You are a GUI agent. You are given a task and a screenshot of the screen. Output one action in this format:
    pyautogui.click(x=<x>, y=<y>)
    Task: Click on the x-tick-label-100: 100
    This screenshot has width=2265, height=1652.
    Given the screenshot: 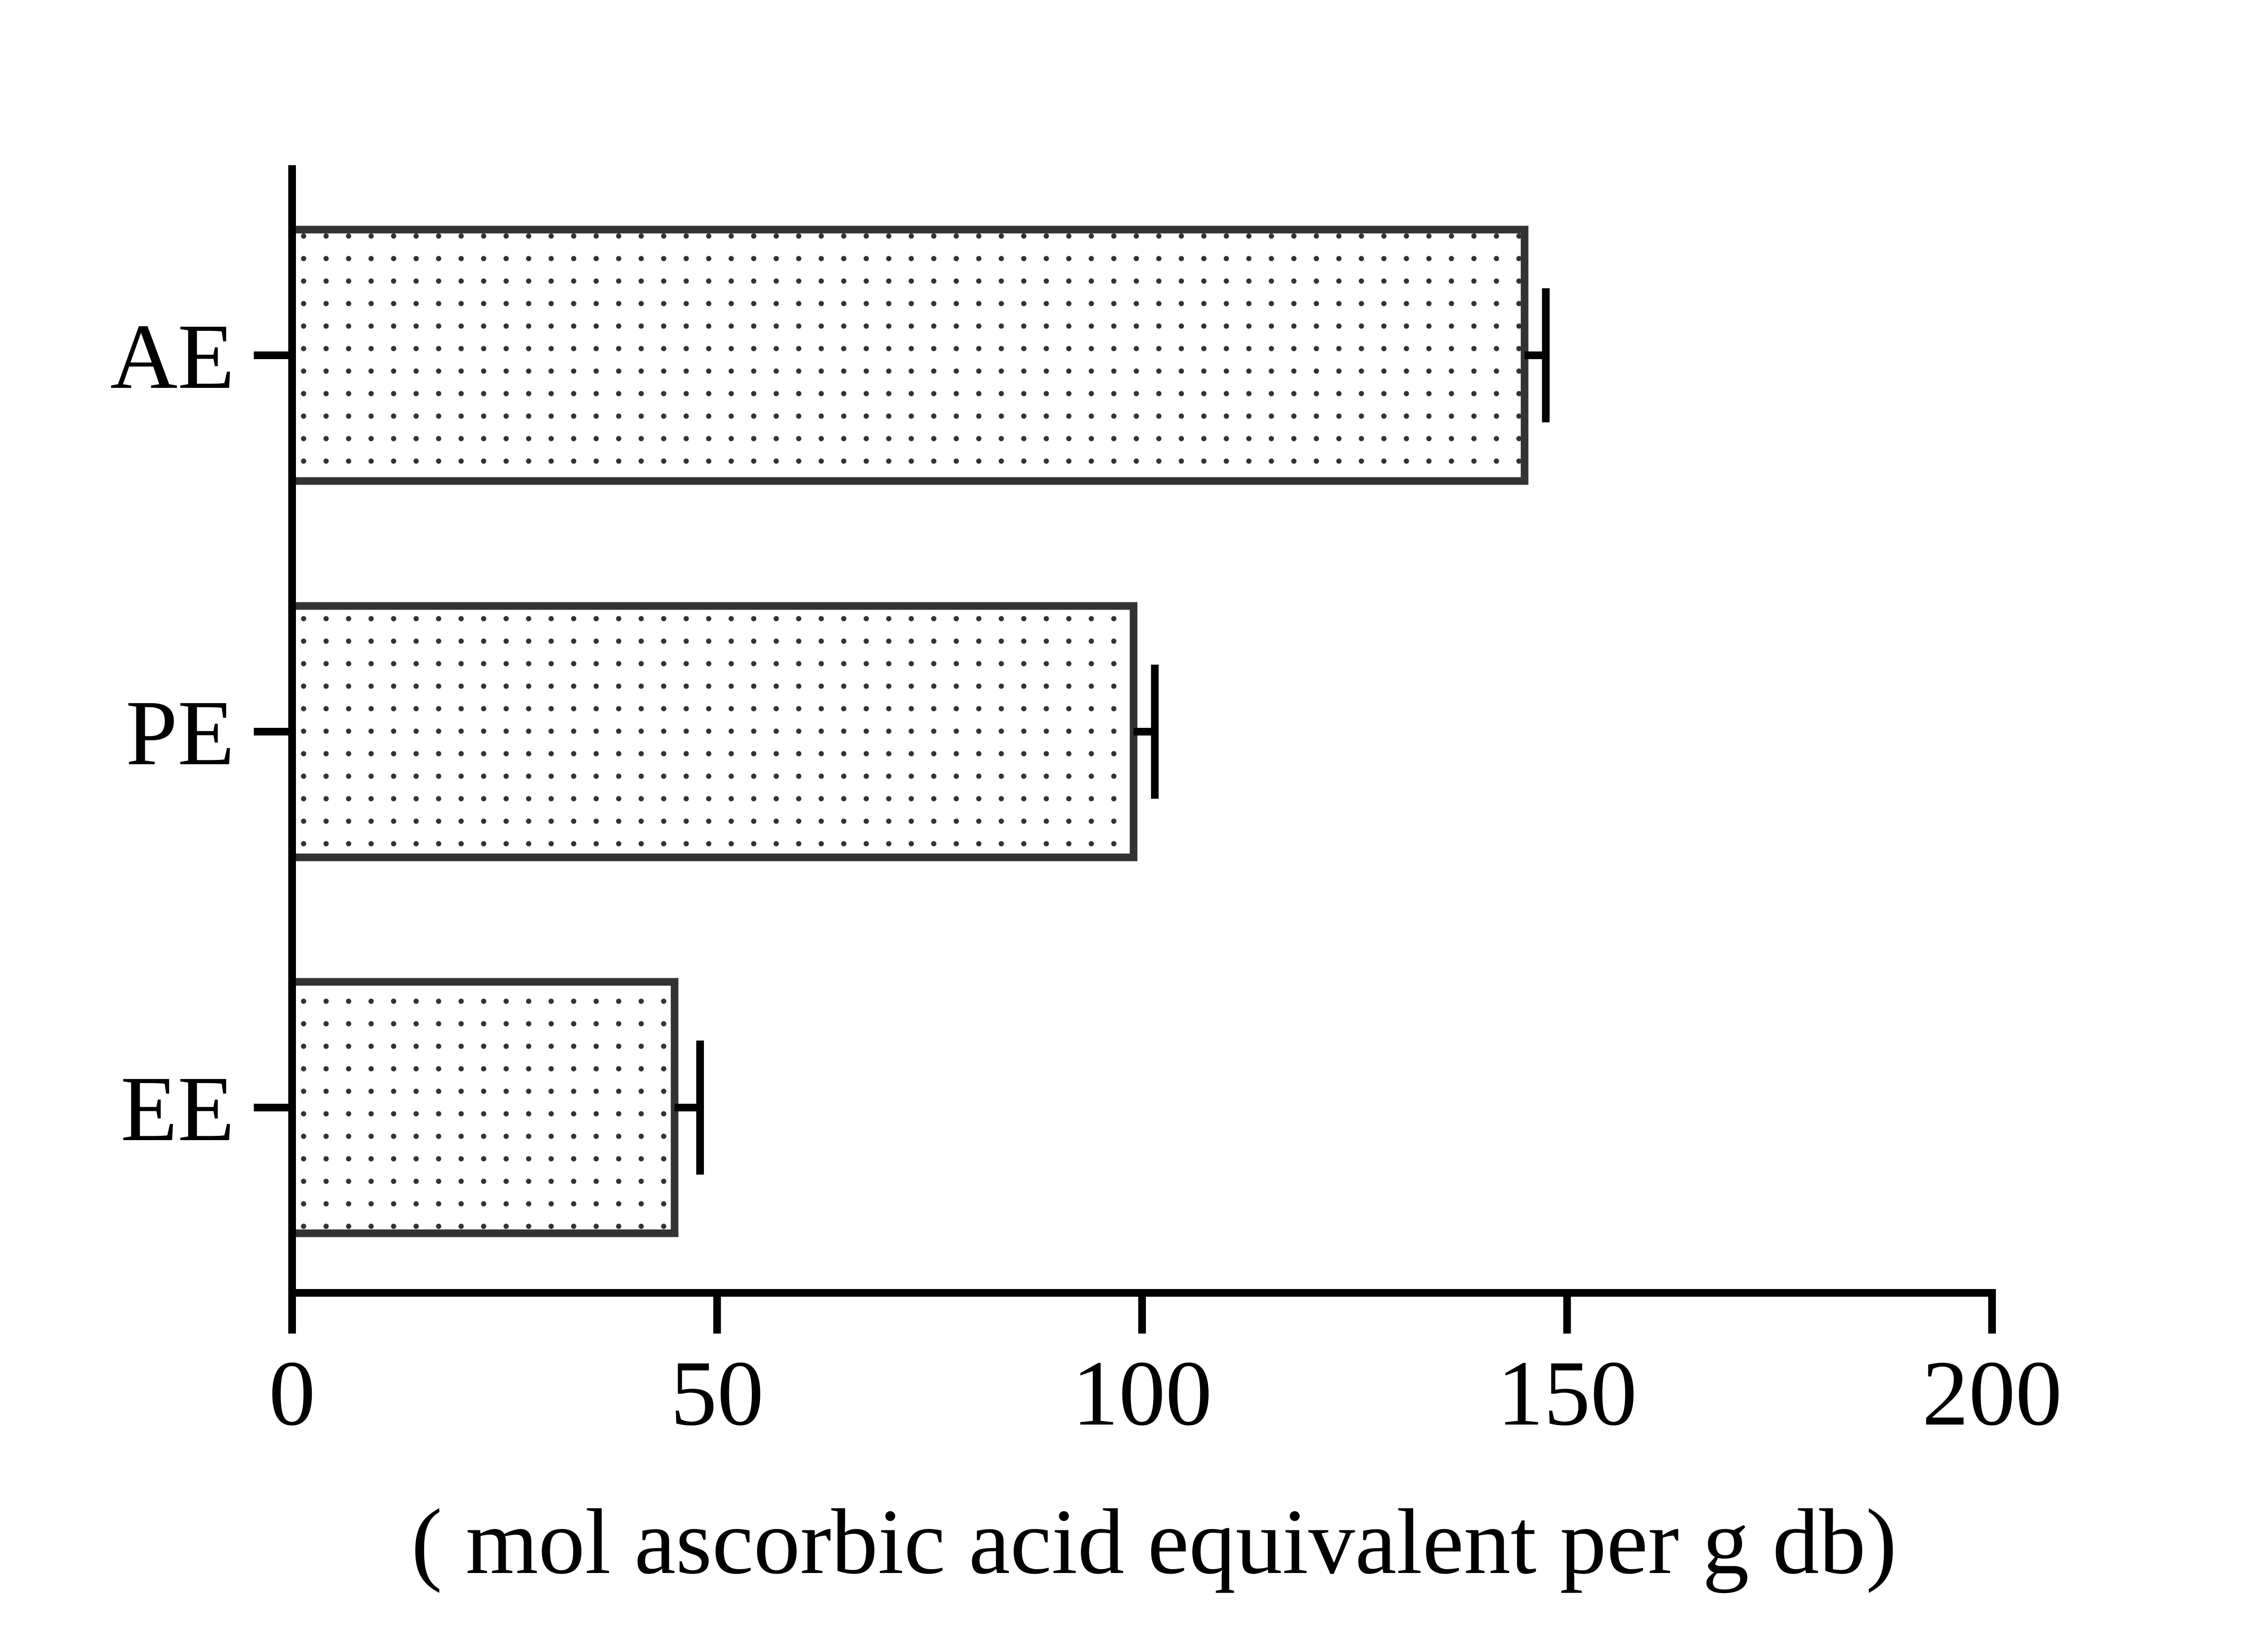 What is the action you would take?
    pyautogui.click(x=1142, y=1394)
    